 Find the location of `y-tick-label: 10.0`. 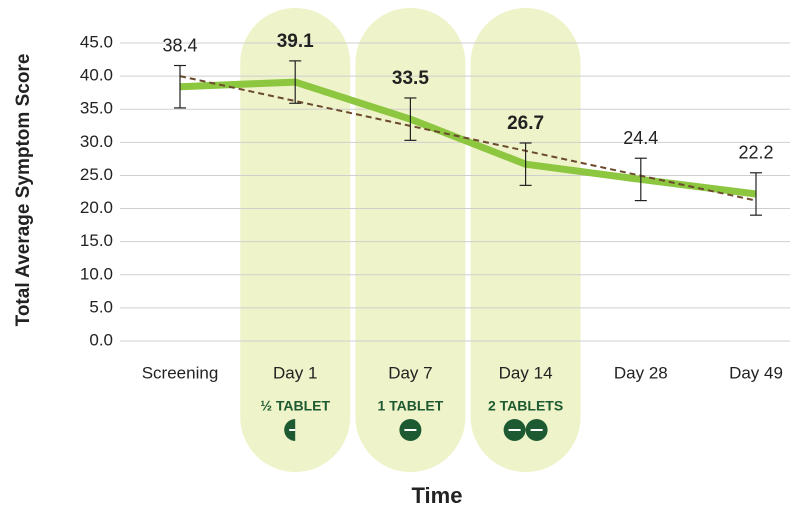

y-tick-label: 10.0 is located at coordinates (96, 273).